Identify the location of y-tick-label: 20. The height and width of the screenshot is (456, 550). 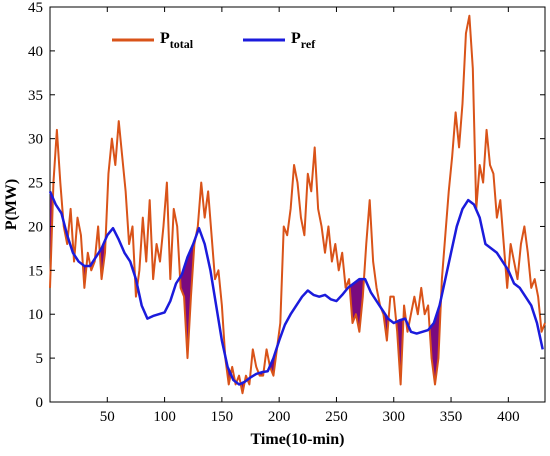
(35, 227).